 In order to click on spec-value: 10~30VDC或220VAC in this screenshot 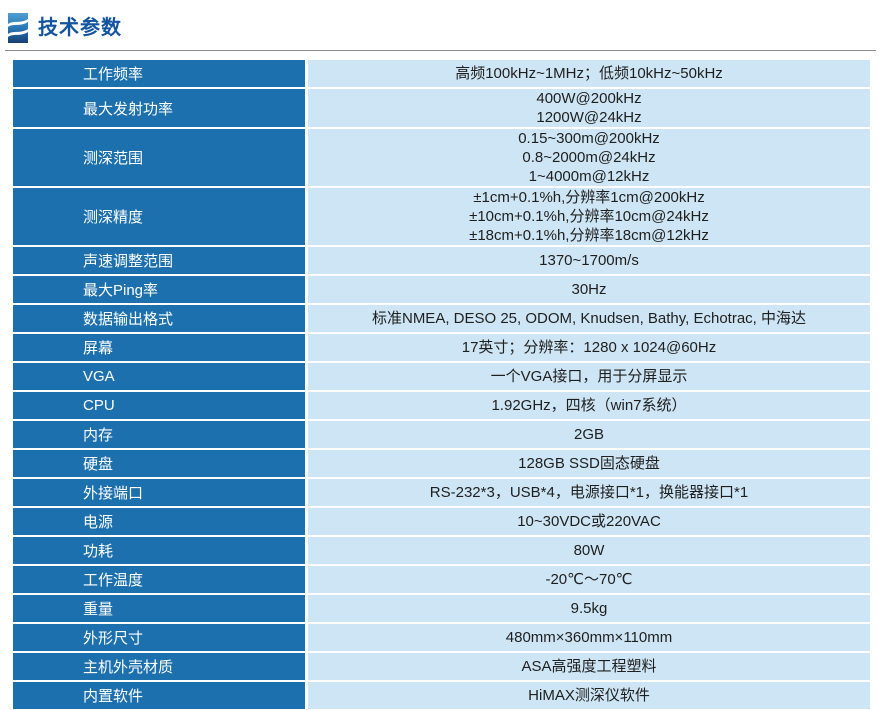, I will do `click(589, 521)`.